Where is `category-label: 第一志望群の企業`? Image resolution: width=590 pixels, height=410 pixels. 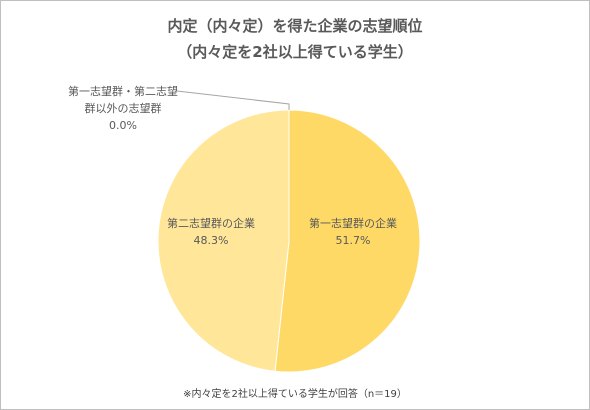 category-label: 第一志望群の企業 is located at coordinates (353, 223).